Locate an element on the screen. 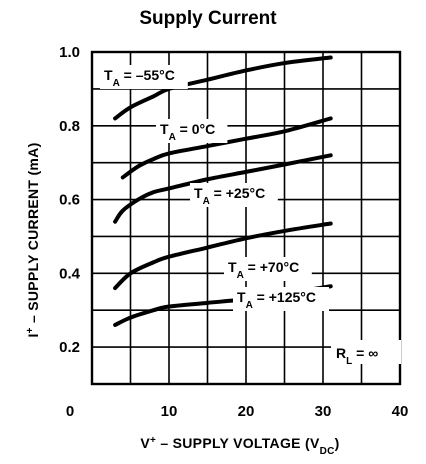  series-label-text: TA = –55°C is located at coordinates (139, 78).